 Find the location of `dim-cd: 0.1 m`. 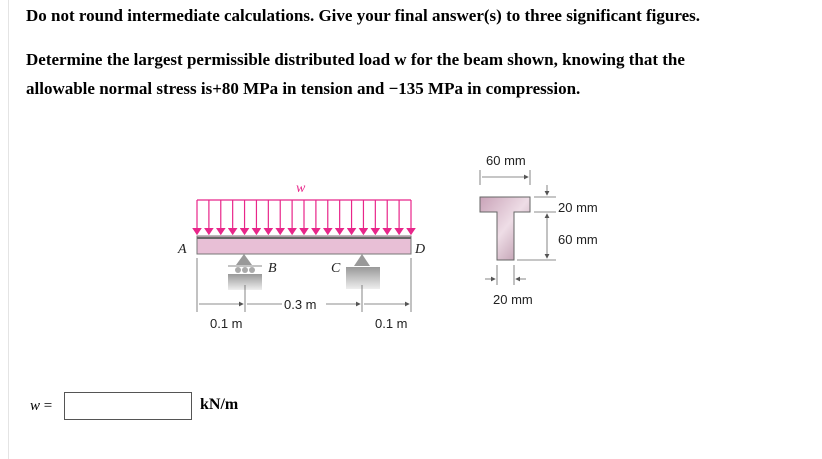

dim-cd: 0.1 m is located at coordinates (391, 323).